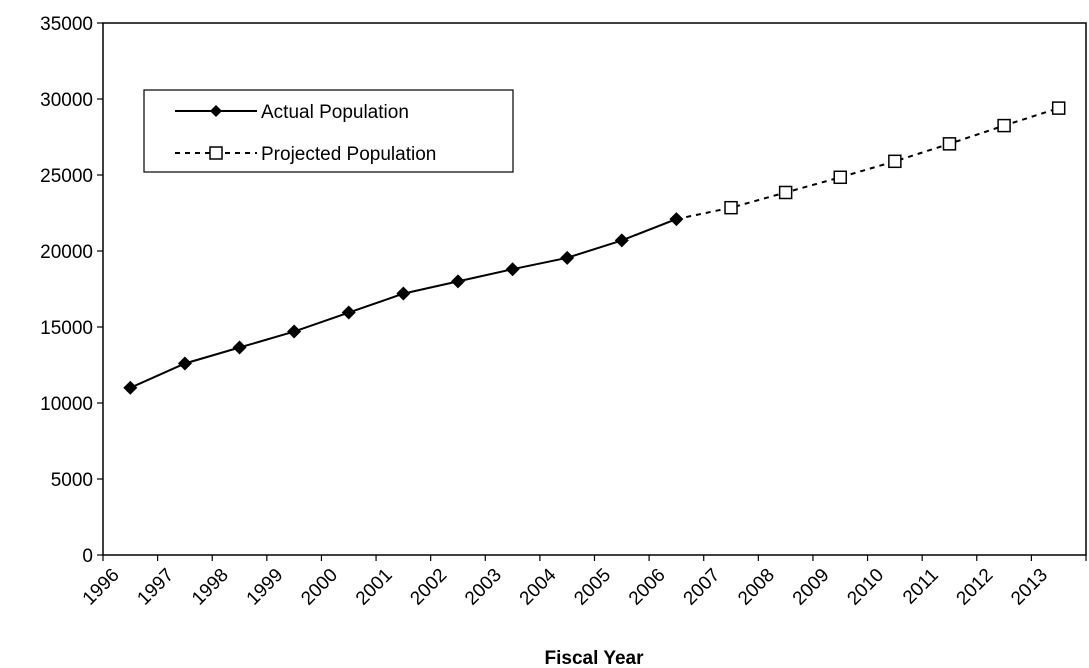 Image resolution: width=1089 pixels, height=668 pixels. I want to click on x-tick-label: 2012, so click(975, 587).